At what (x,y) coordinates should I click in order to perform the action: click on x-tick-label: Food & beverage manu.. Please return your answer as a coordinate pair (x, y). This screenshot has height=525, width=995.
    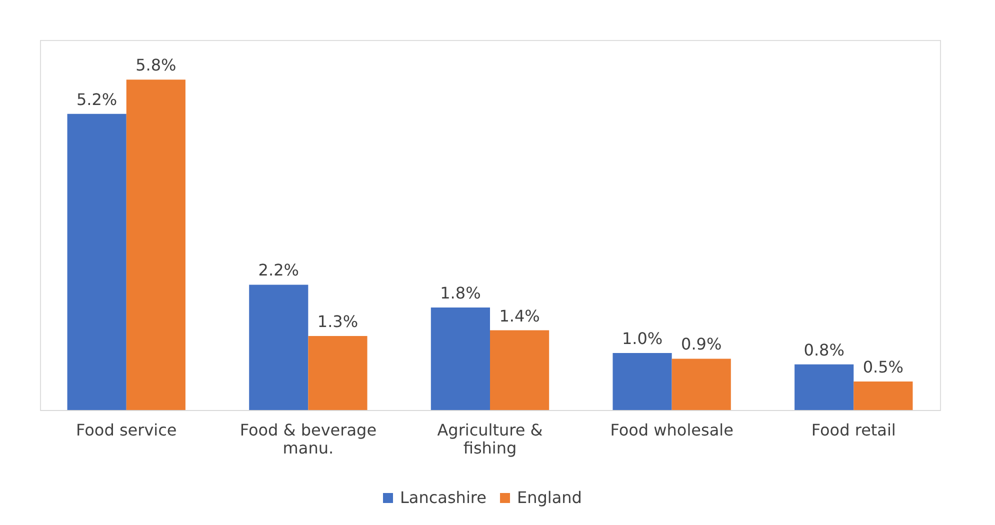
    Looking at the image, I should click on (308, 439).